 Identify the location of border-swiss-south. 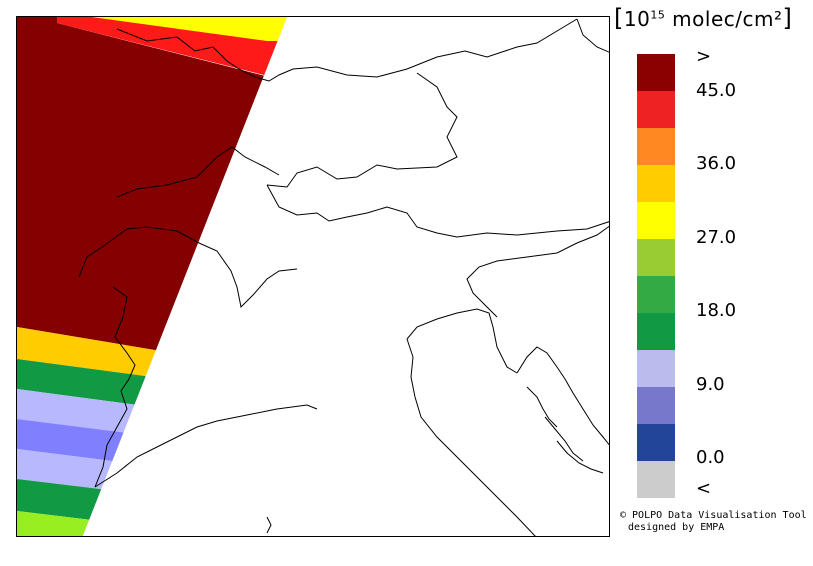
(437, 211).